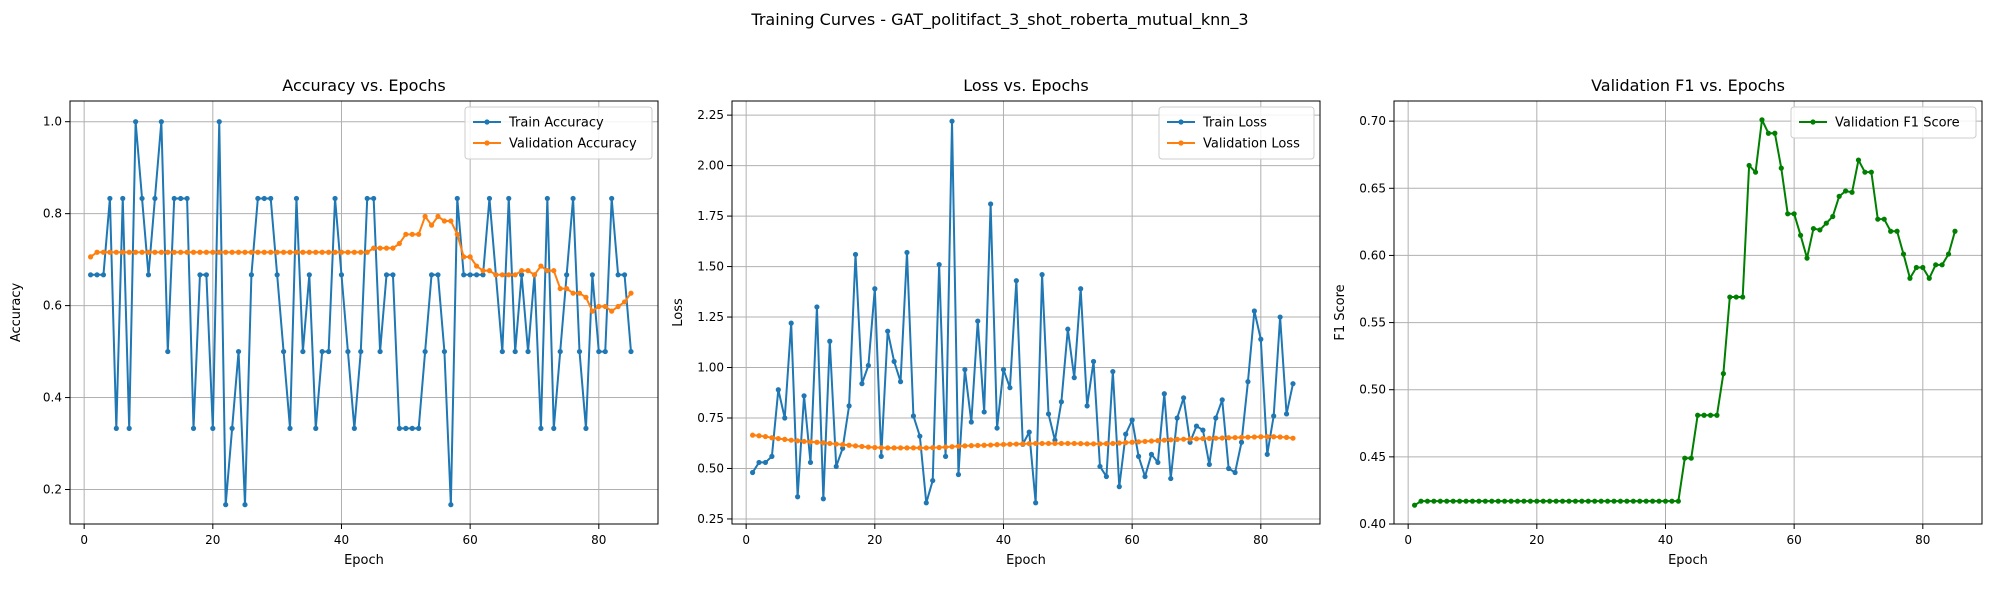 This screenshot has width=2000, height=600. I want to click on legend-label: Validation Loss, so click(1251, 144).